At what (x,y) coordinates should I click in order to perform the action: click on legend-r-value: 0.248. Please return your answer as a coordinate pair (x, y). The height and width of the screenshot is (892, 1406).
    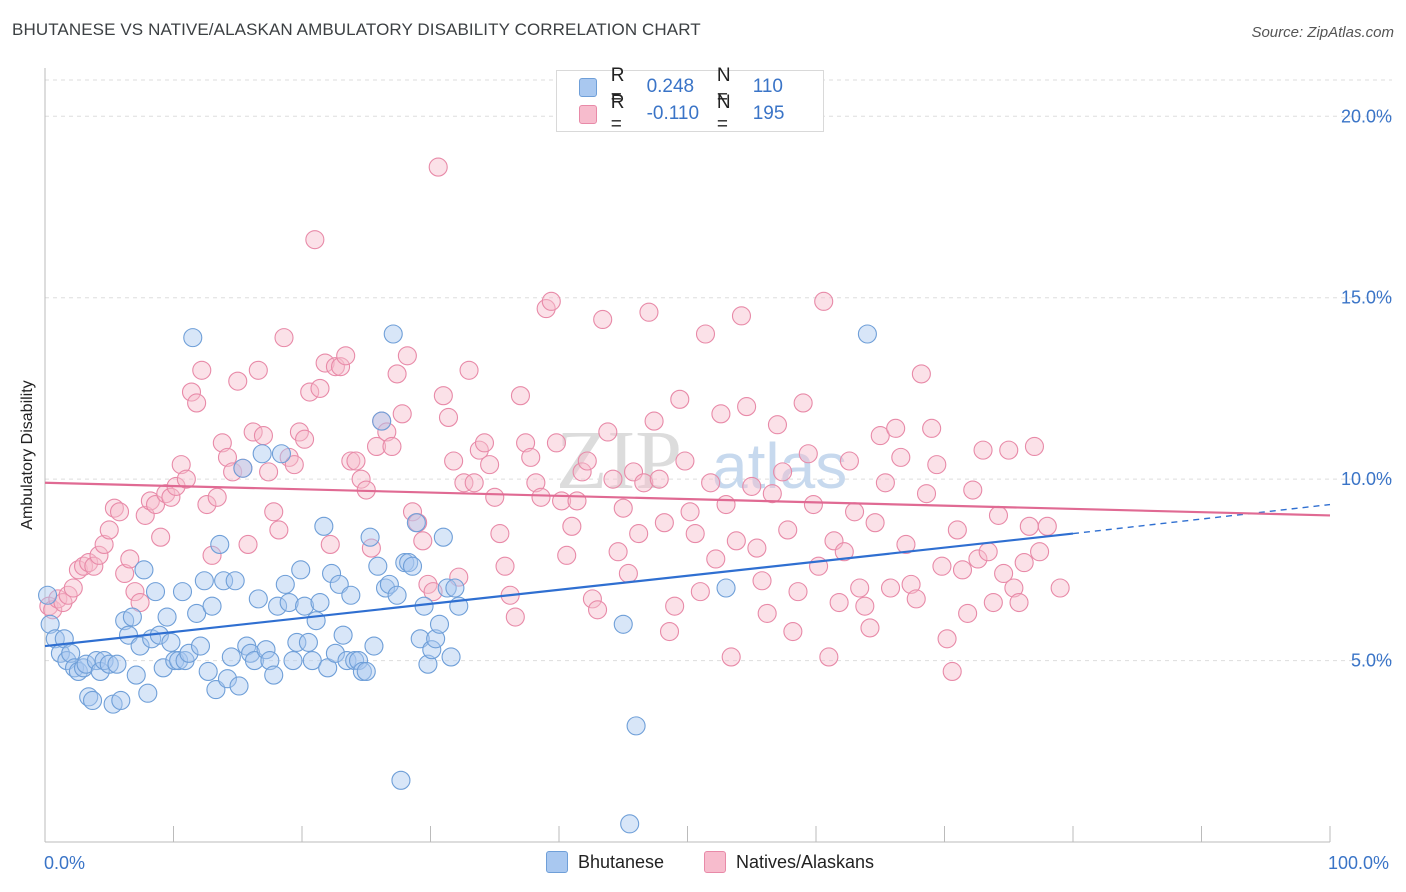
    Looking at the image, I should click on (670, 86).